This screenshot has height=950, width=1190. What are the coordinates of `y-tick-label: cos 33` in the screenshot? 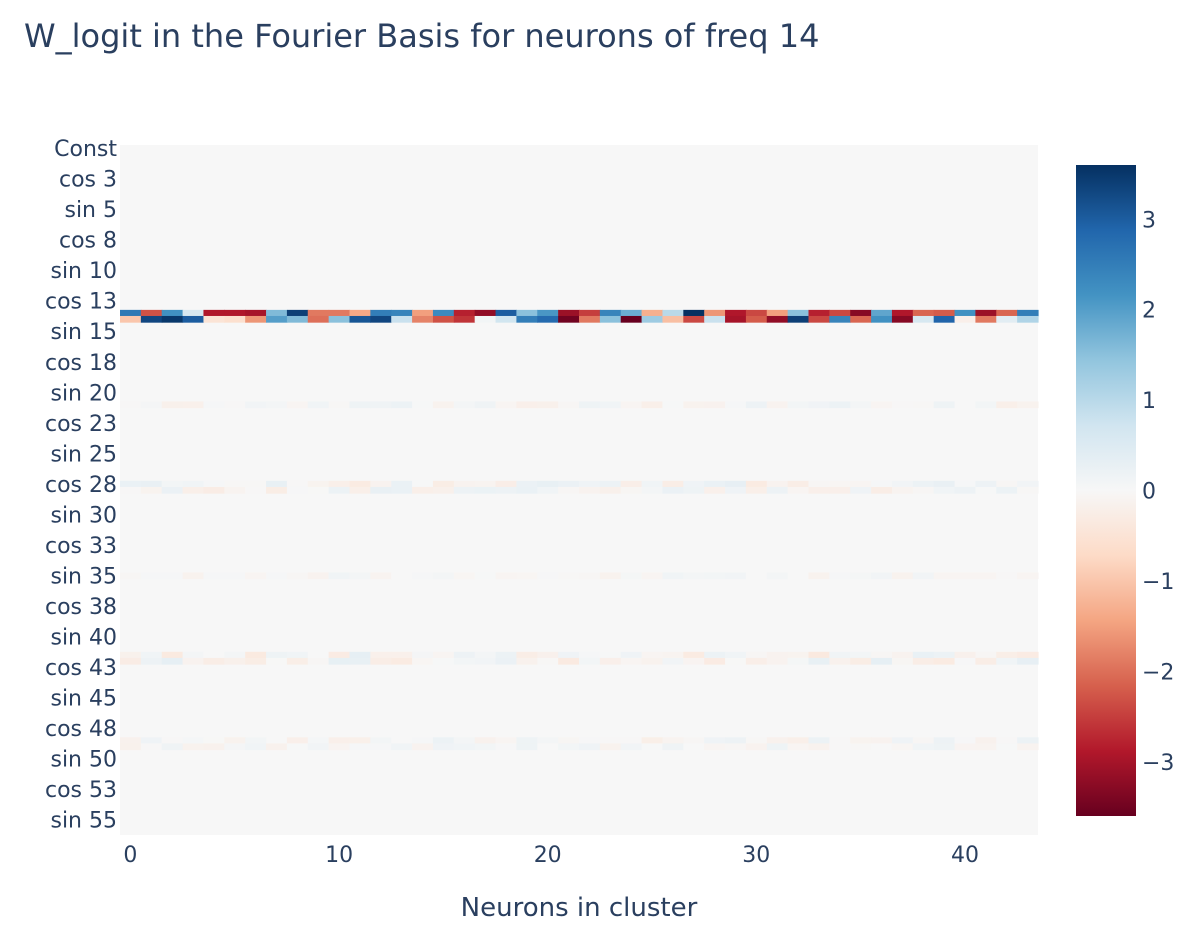 It's located at (81, 546).